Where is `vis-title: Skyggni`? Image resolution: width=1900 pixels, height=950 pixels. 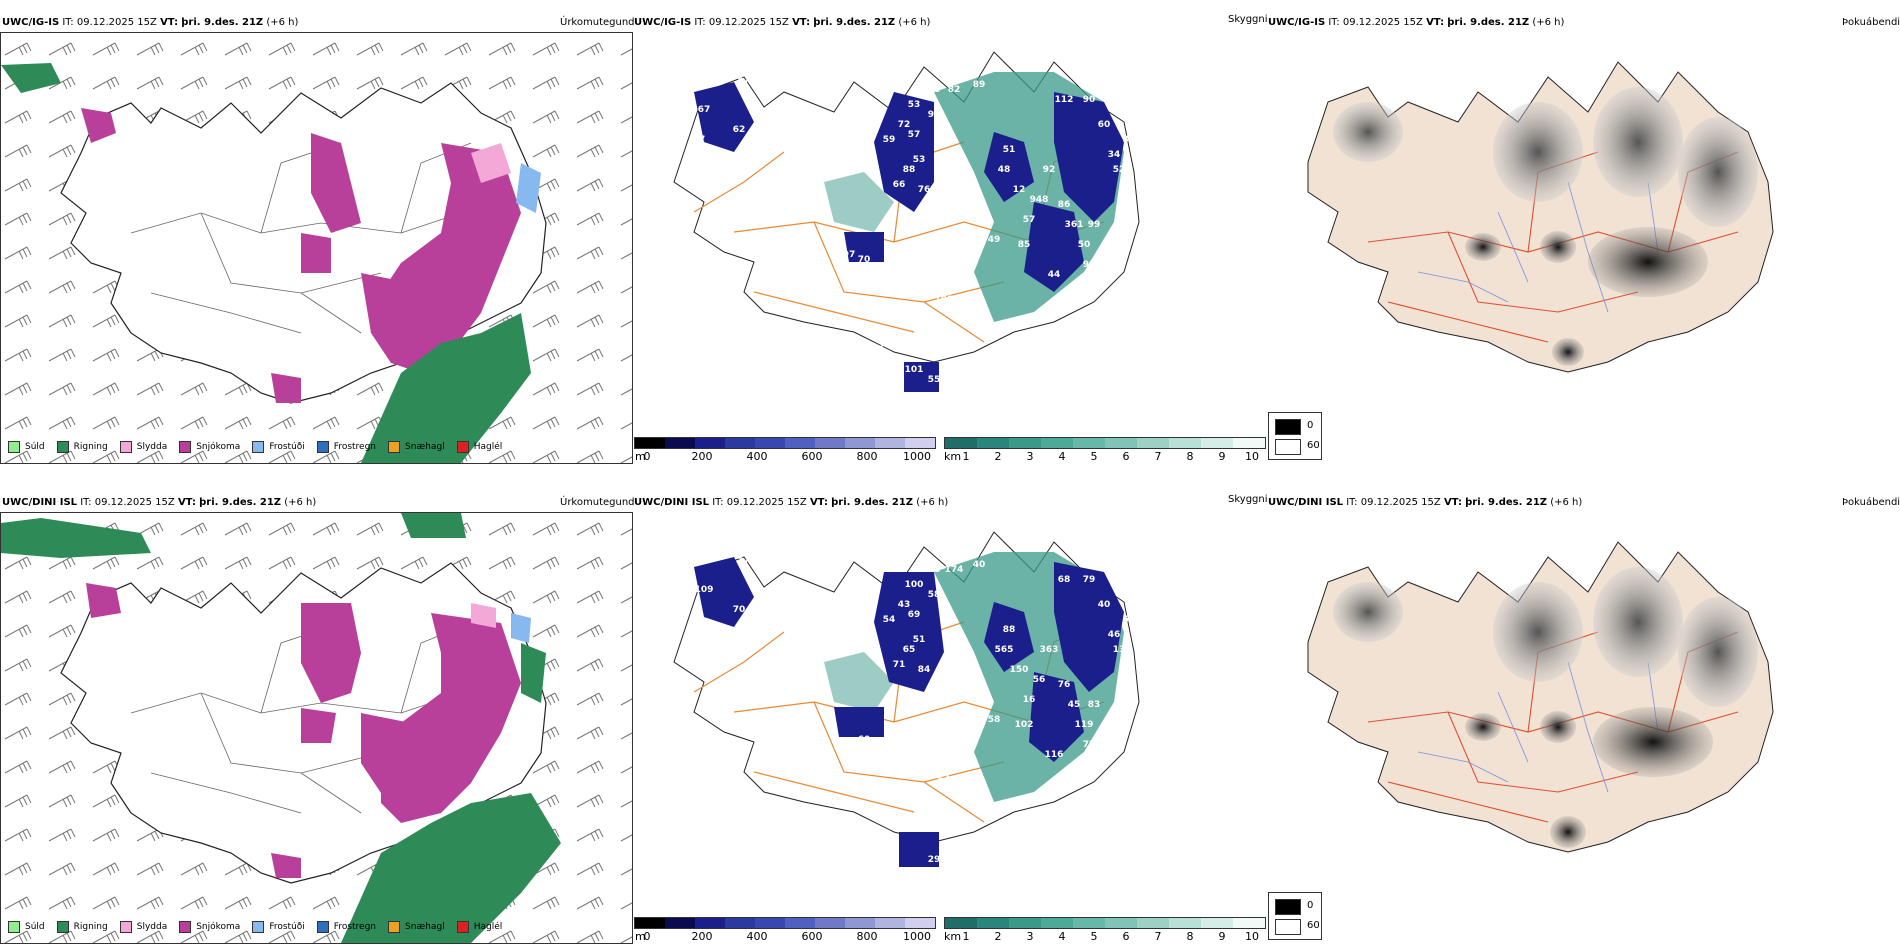 vis-title: Skyggni is located at coordinates (1248, 499).